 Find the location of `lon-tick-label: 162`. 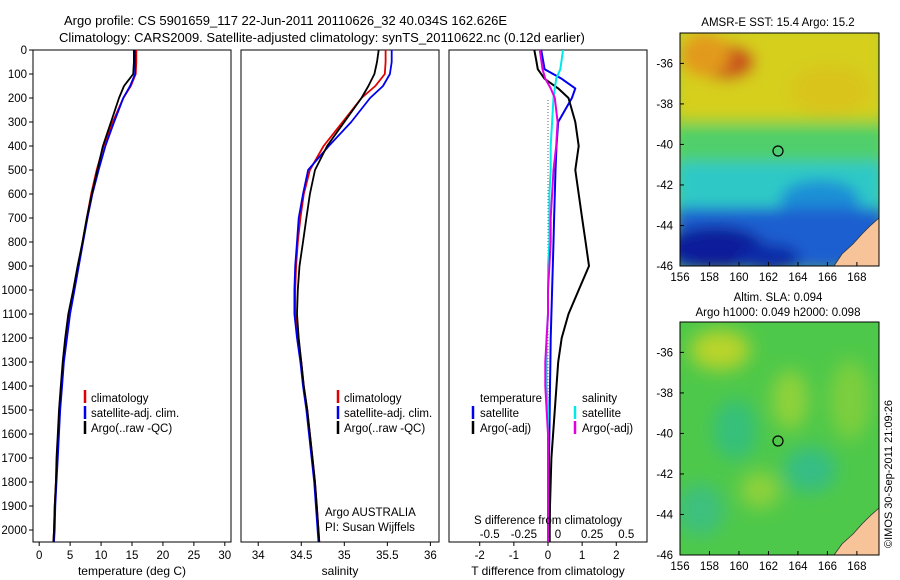

lon-tick-label: 162 is located at coordinates (768, 567).